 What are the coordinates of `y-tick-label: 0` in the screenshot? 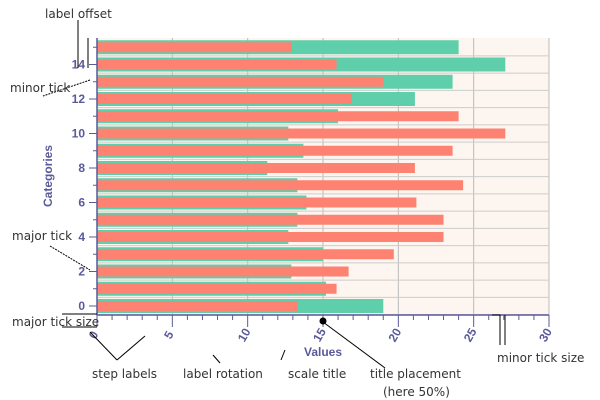 It's located at (81, 306).